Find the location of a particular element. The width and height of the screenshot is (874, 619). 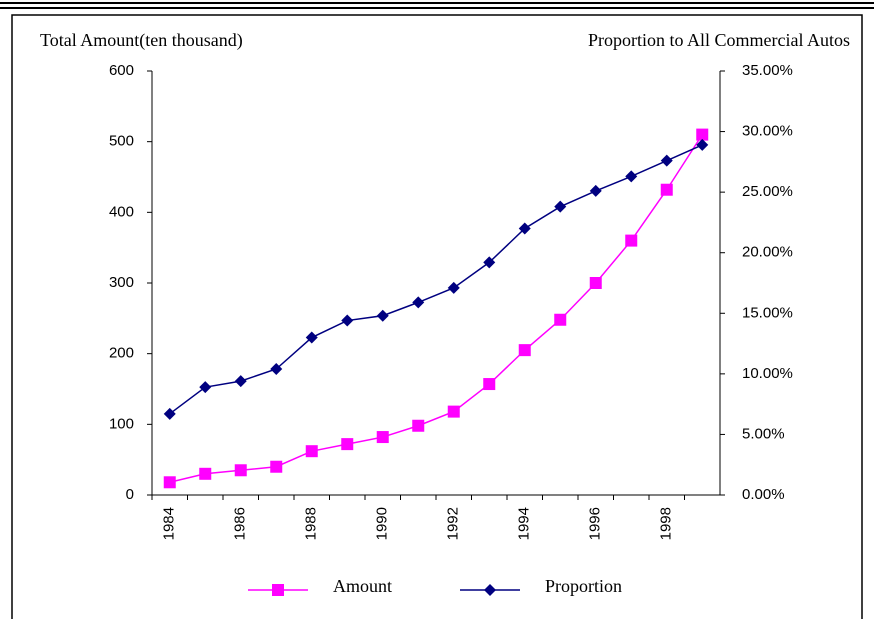

y-tick-label: 500 is located at coordinates (121, 141).